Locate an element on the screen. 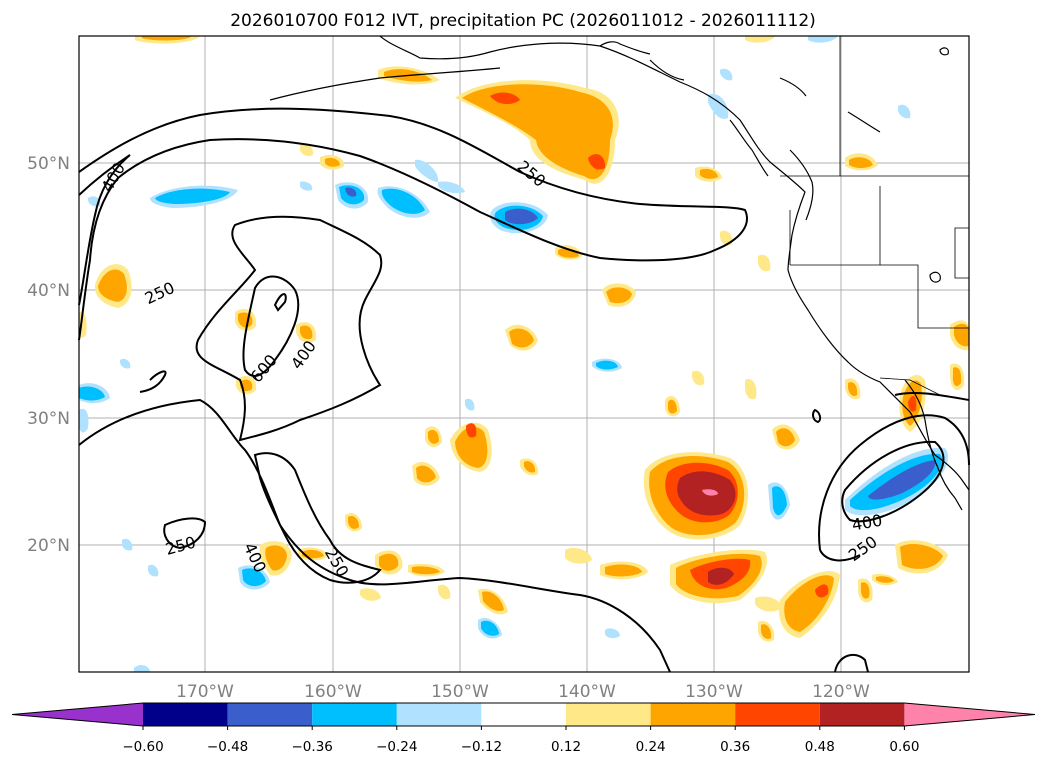  colorbar-tick-label: −0.24 is located at coordinates (396, 747).